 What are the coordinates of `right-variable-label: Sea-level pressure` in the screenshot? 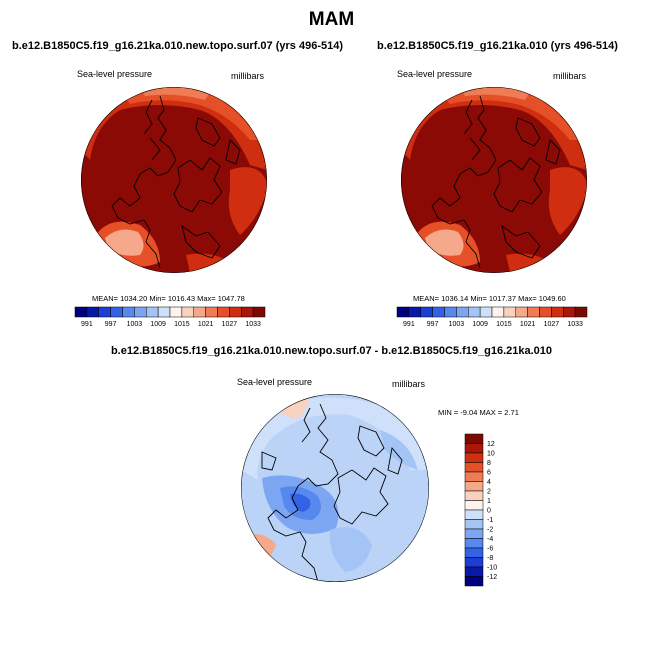 It's located at (435, 74).